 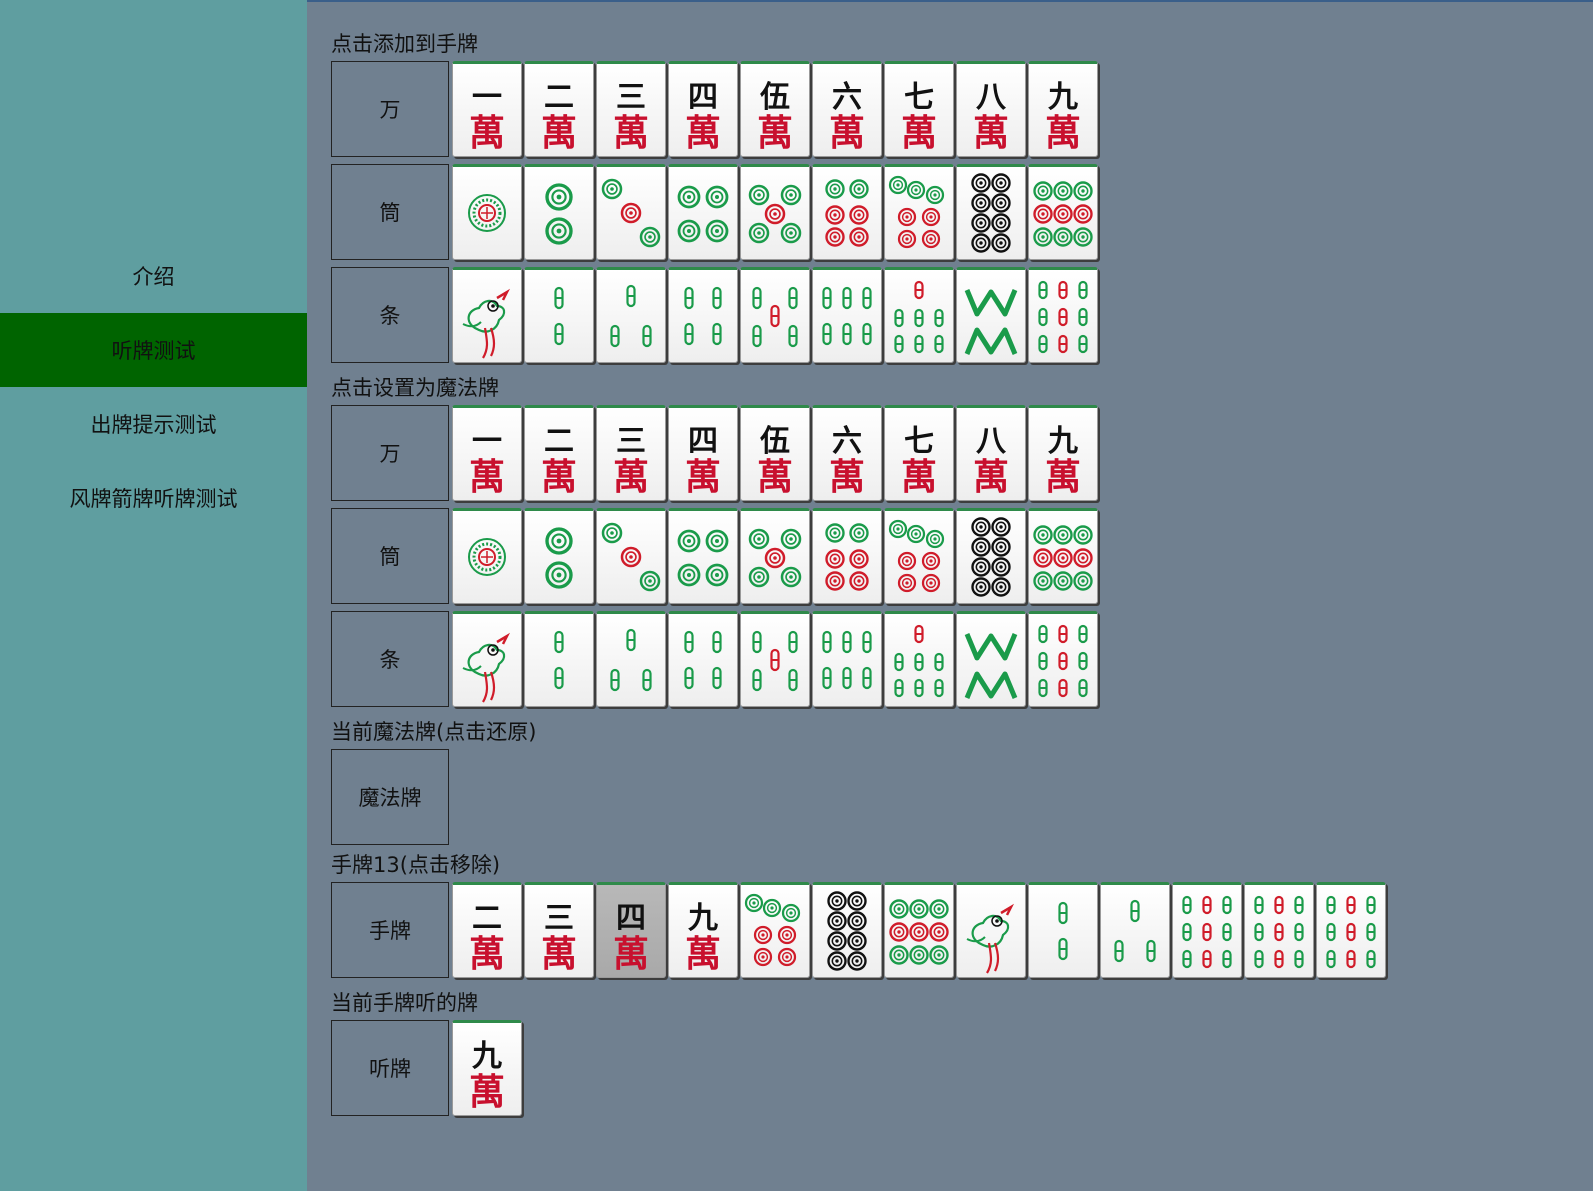 I want to click on add-wan-tile-5: 伍萬, so click(x=775, y=109).